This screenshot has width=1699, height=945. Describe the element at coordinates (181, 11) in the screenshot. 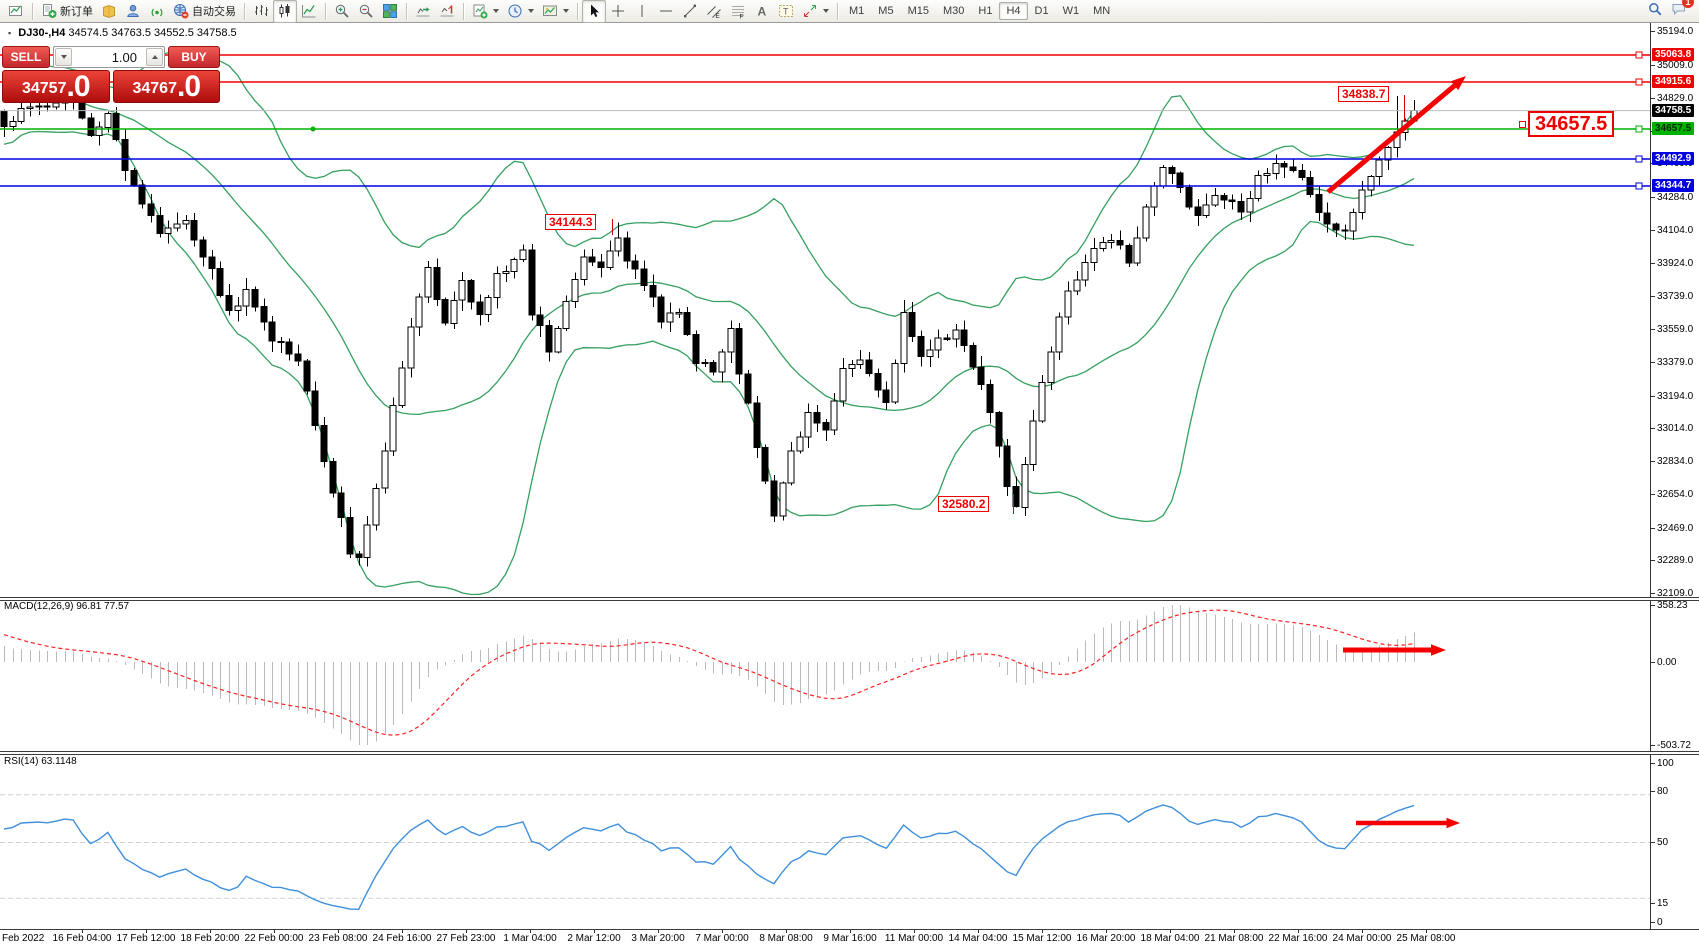

I see `autotrade-icon` at that location.